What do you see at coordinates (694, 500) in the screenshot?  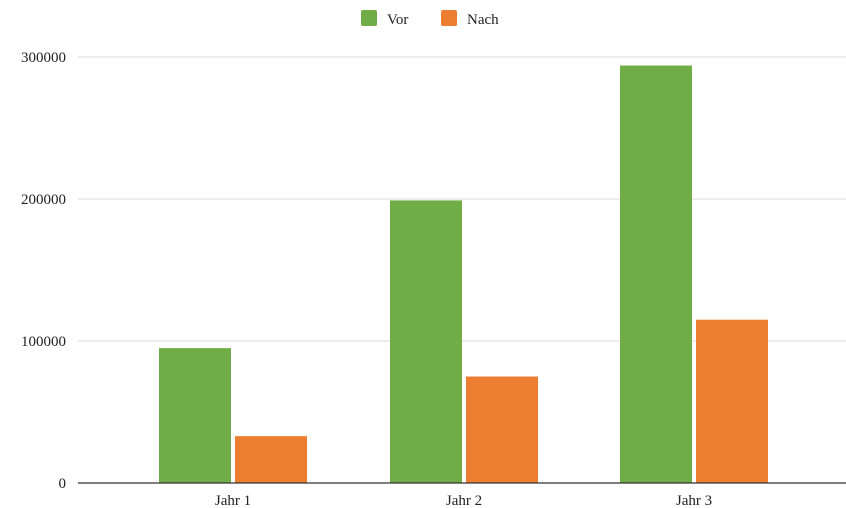 I see `x-tick-label: Jahr 3` at bounding box center [694, 500].